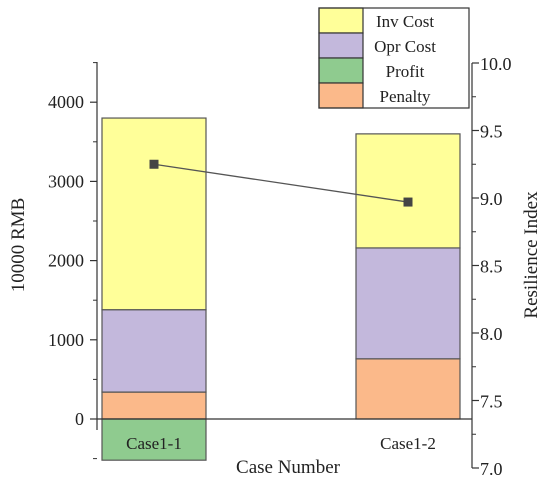 Image resolution: width=550 pixels, height=488 pixels. Describe the element at coordinates (66, 340) in the screenshot. I see `y-left-tick-label: 1000` at that location.